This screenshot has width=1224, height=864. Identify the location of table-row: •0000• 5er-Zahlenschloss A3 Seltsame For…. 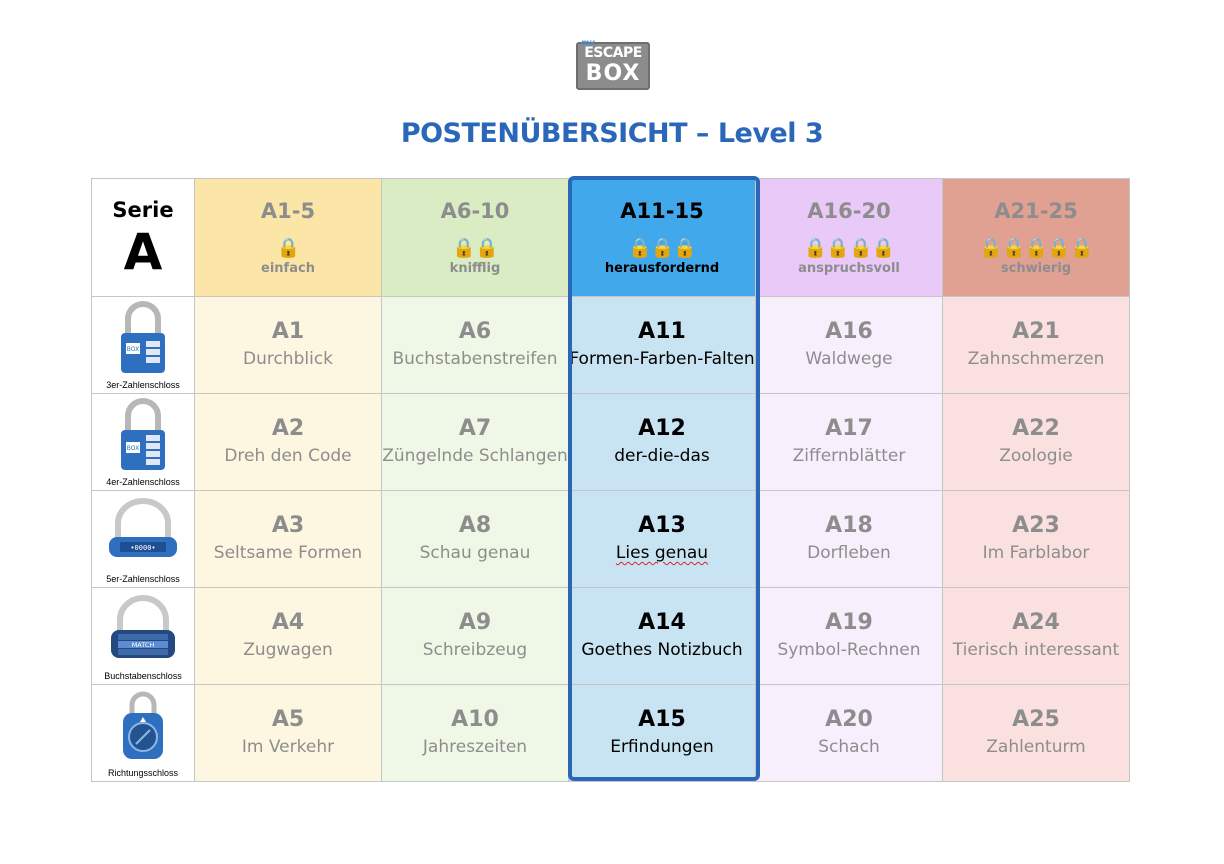
(610, 539).